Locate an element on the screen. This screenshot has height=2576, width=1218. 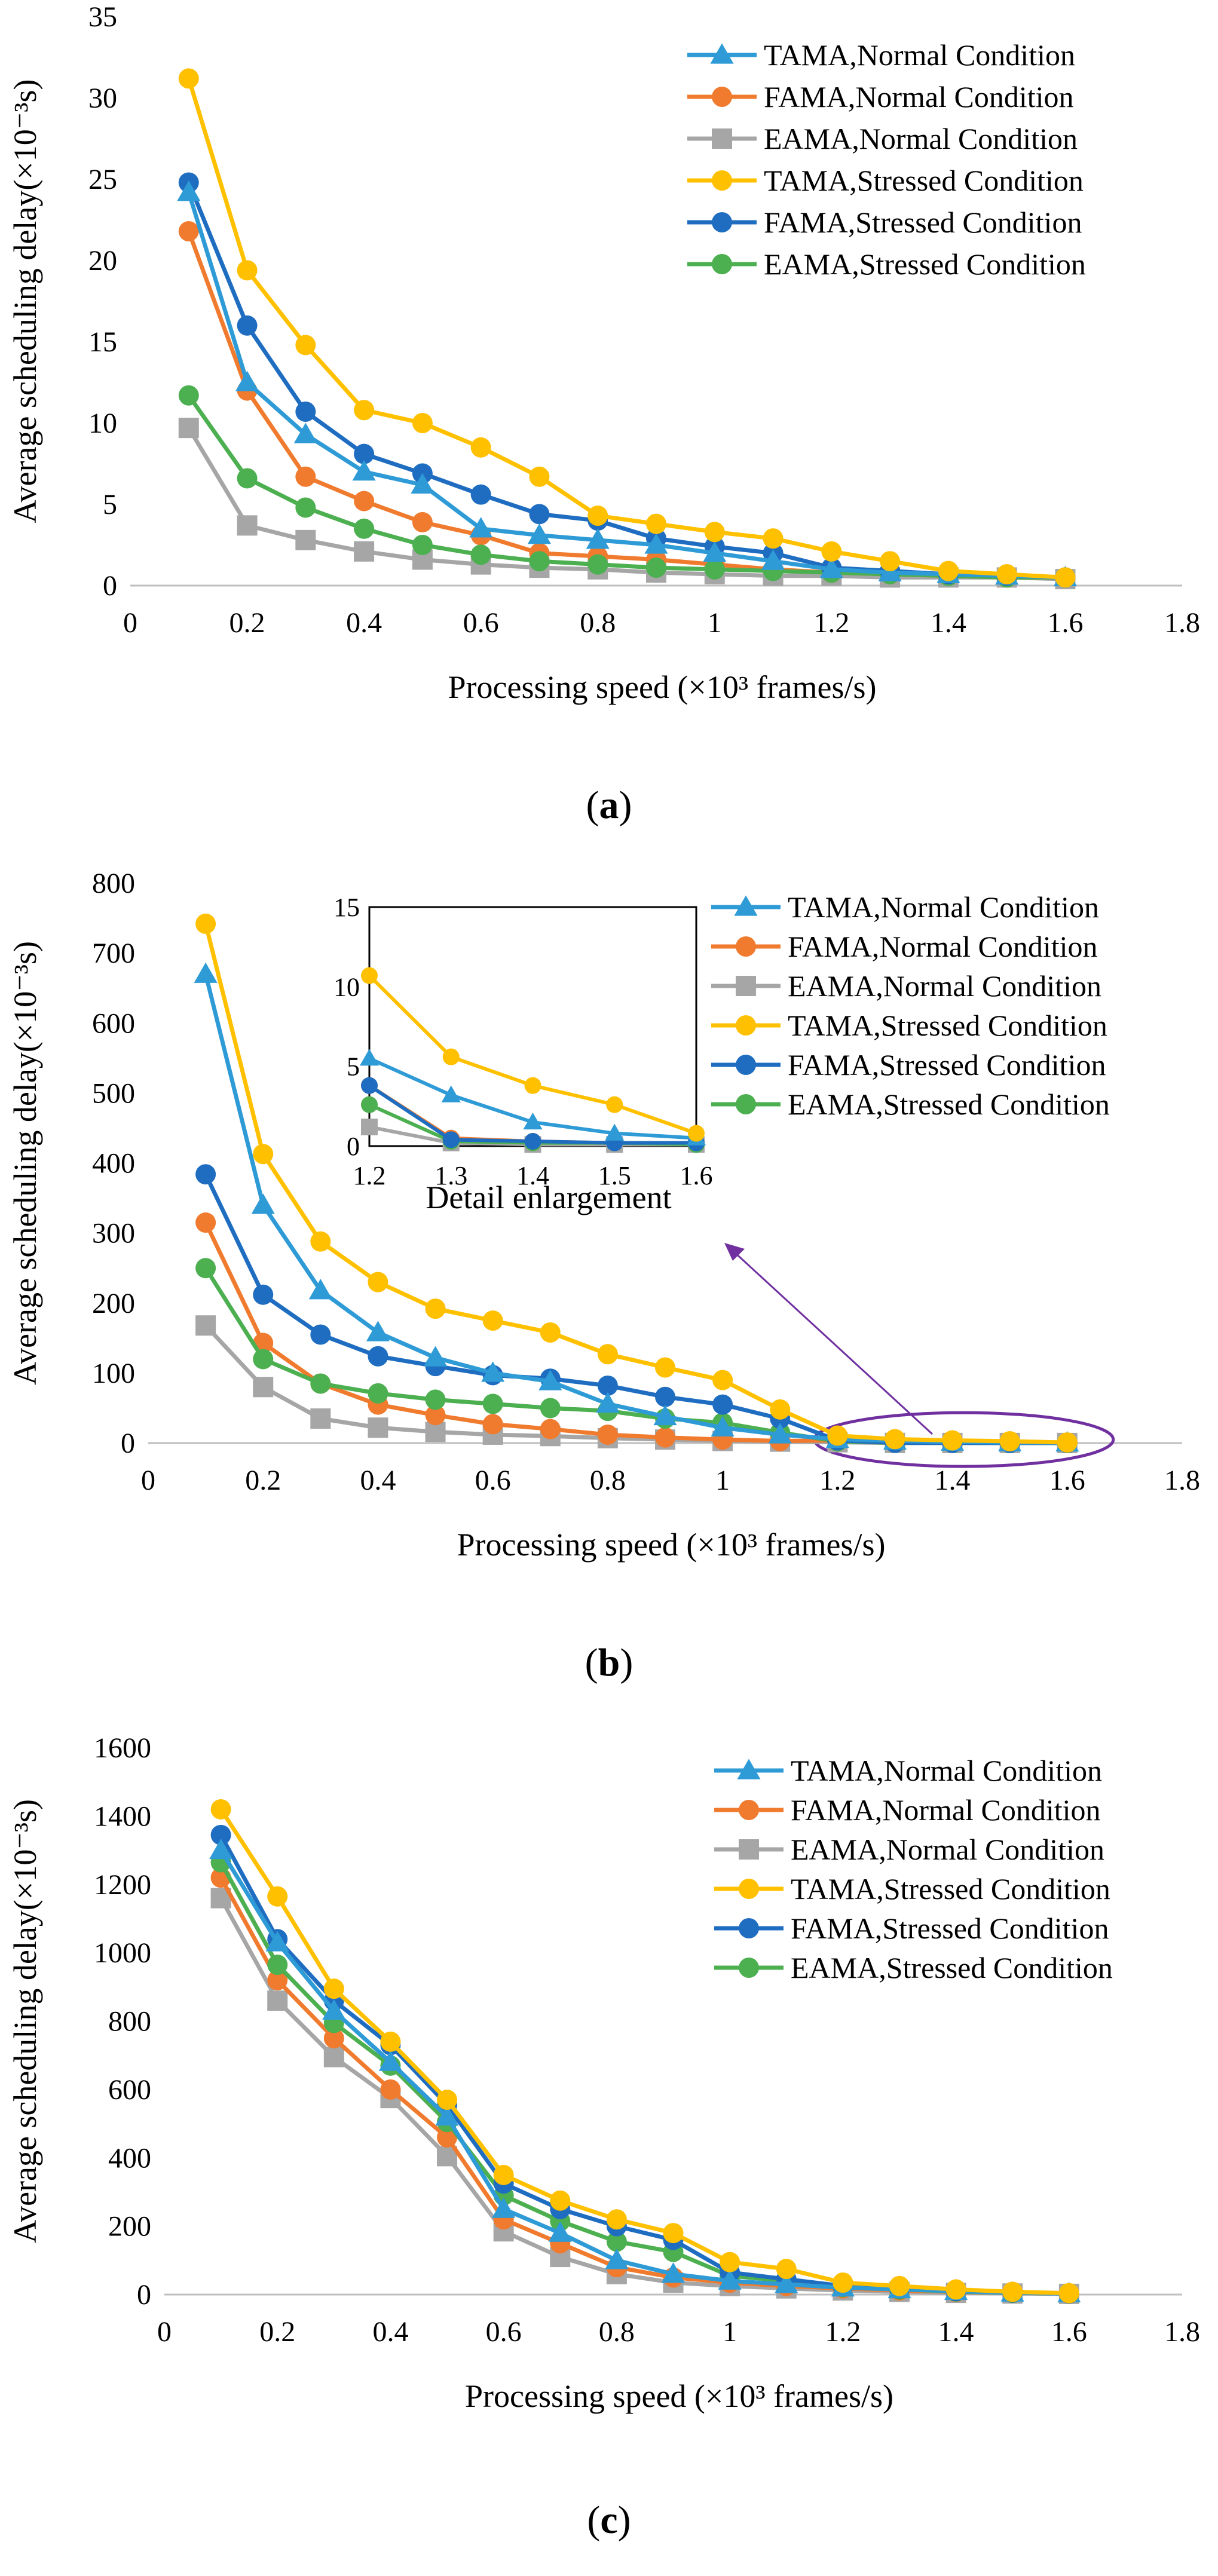
legend-label-eama-normal-condition: EAMA,Normal Condition is located at coordinates (947, 1849).